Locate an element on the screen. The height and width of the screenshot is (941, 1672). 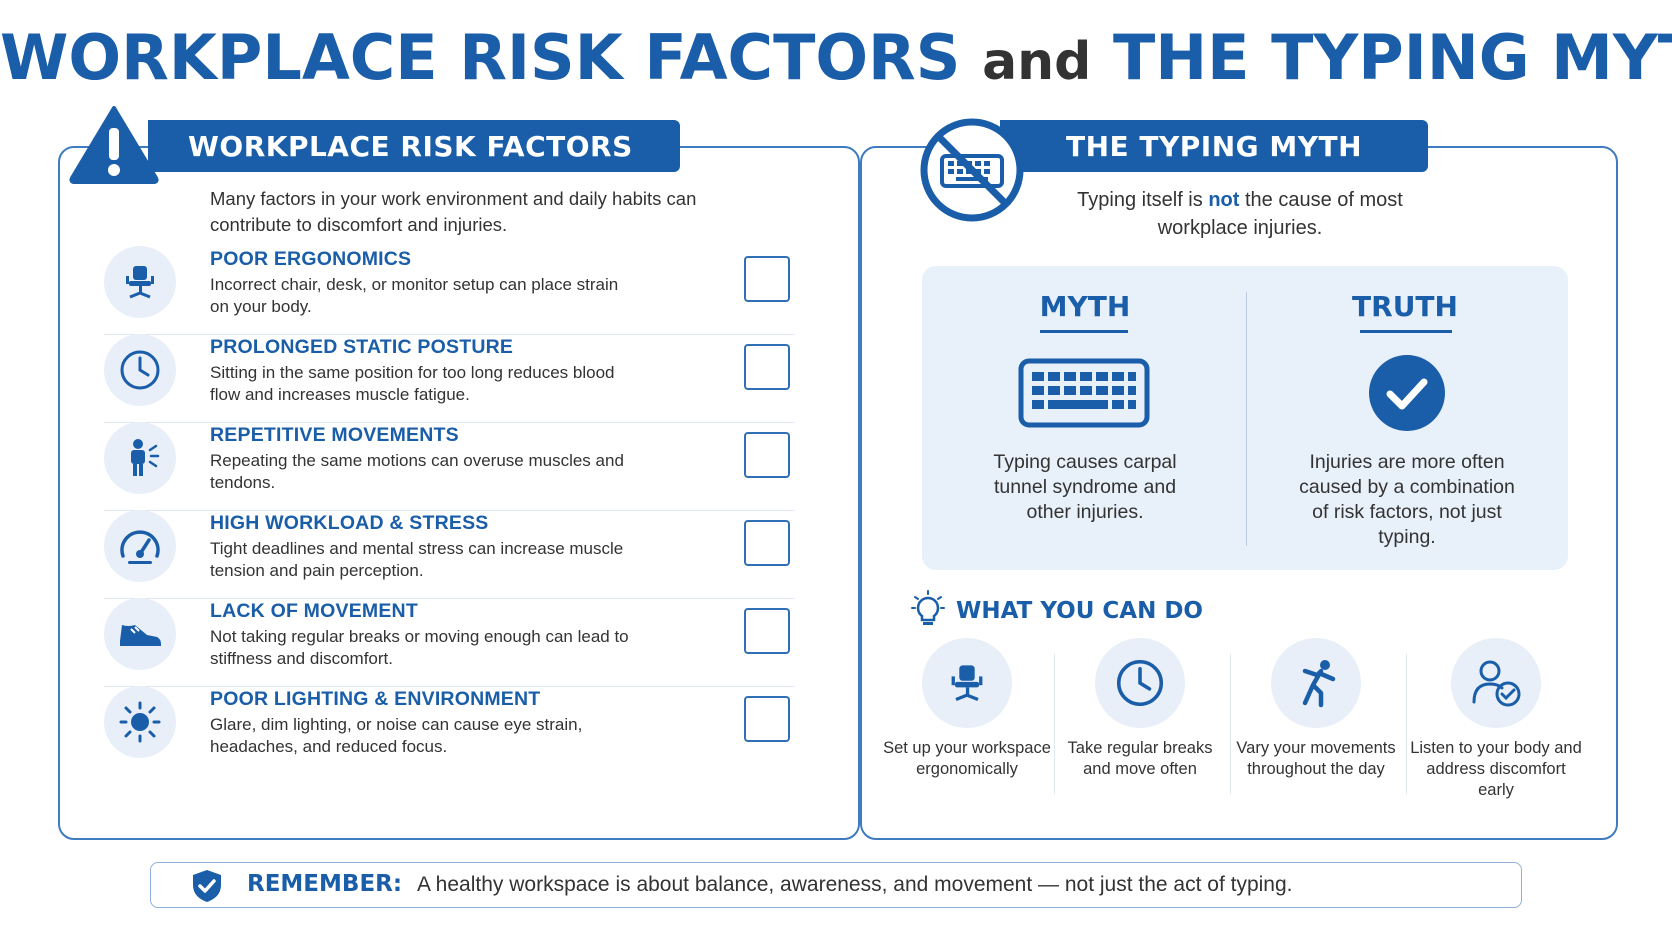
remember-label: REMEMBER: is located at coordinates (325, 884).